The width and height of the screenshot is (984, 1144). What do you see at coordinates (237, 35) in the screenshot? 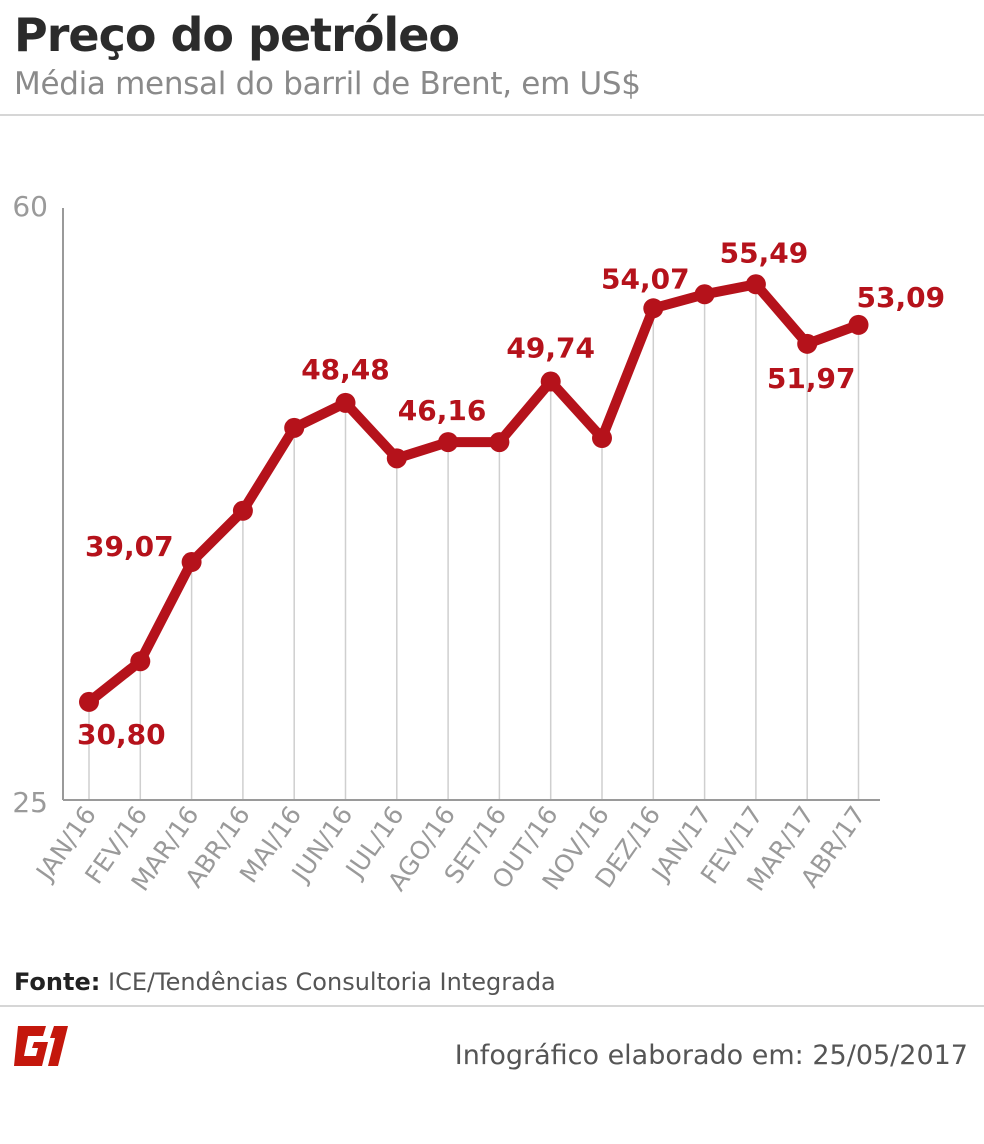
I see `chart-title: Preço do petróleo` at bounding box center [237, 35].